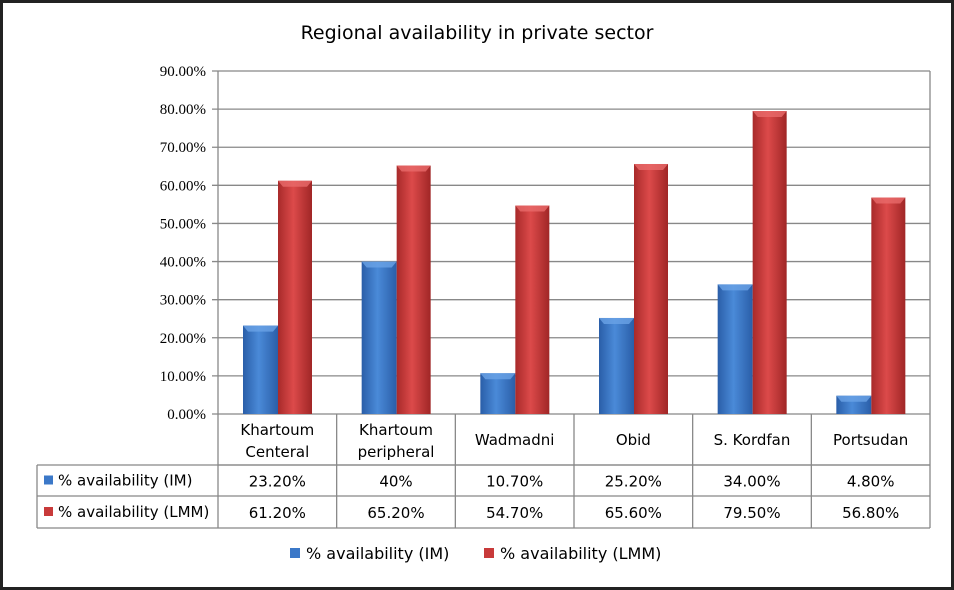 Image resolution: width=954 pixels, height=590 pixels. What do you see at coordinates (186, 415) in the screenshot?
I see `y-tick-label: 0.00%` at bounding box center [186, 415].